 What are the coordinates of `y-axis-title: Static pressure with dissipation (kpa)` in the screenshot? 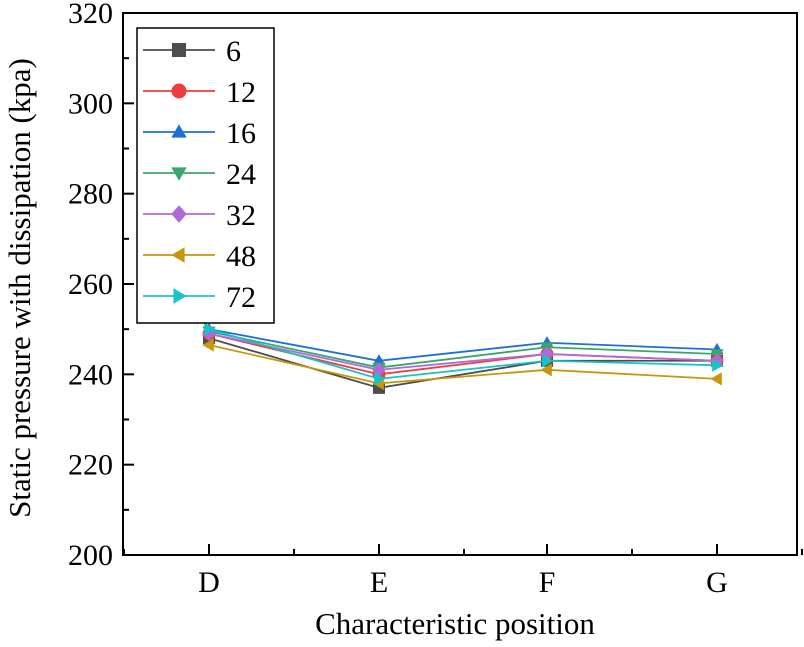 It's located at (19, 288).